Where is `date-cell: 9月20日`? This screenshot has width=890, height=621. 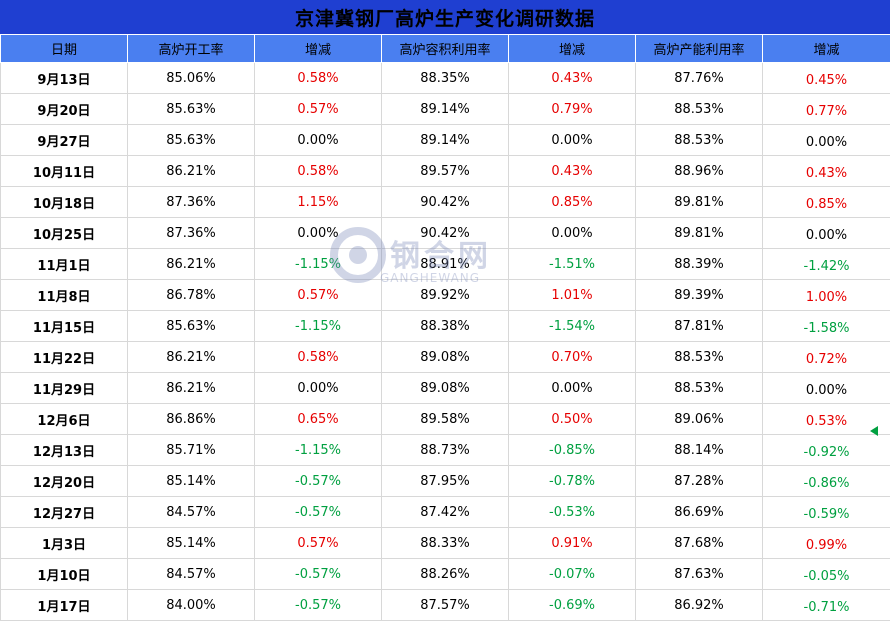
date-cell: 9月20日 is located at coordinates (64, 109).